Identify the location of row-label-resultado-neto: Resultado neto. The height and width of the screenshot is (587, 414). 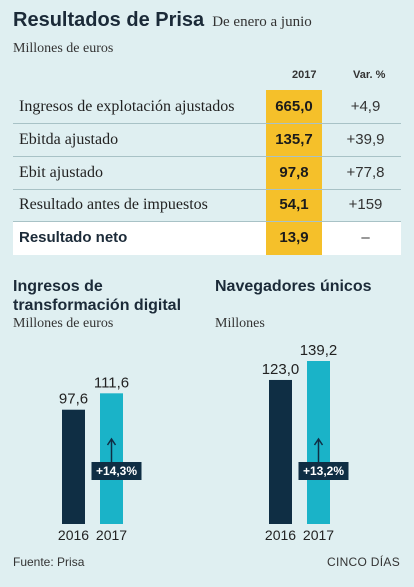
(73, 237).